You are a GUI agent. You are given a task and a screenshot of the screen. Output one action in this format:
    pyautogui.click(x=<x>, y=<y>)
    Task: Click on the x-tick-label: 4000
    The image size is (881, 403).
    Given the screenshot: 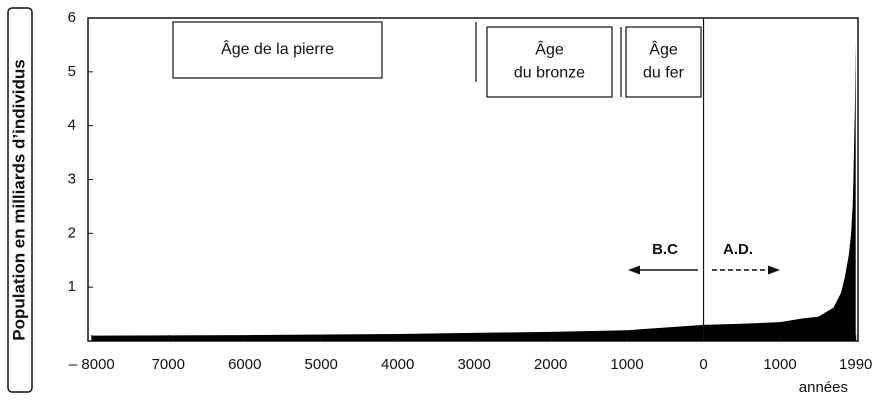 What is the action you would take?
    pyautogui.click(x=397, y=364)
    